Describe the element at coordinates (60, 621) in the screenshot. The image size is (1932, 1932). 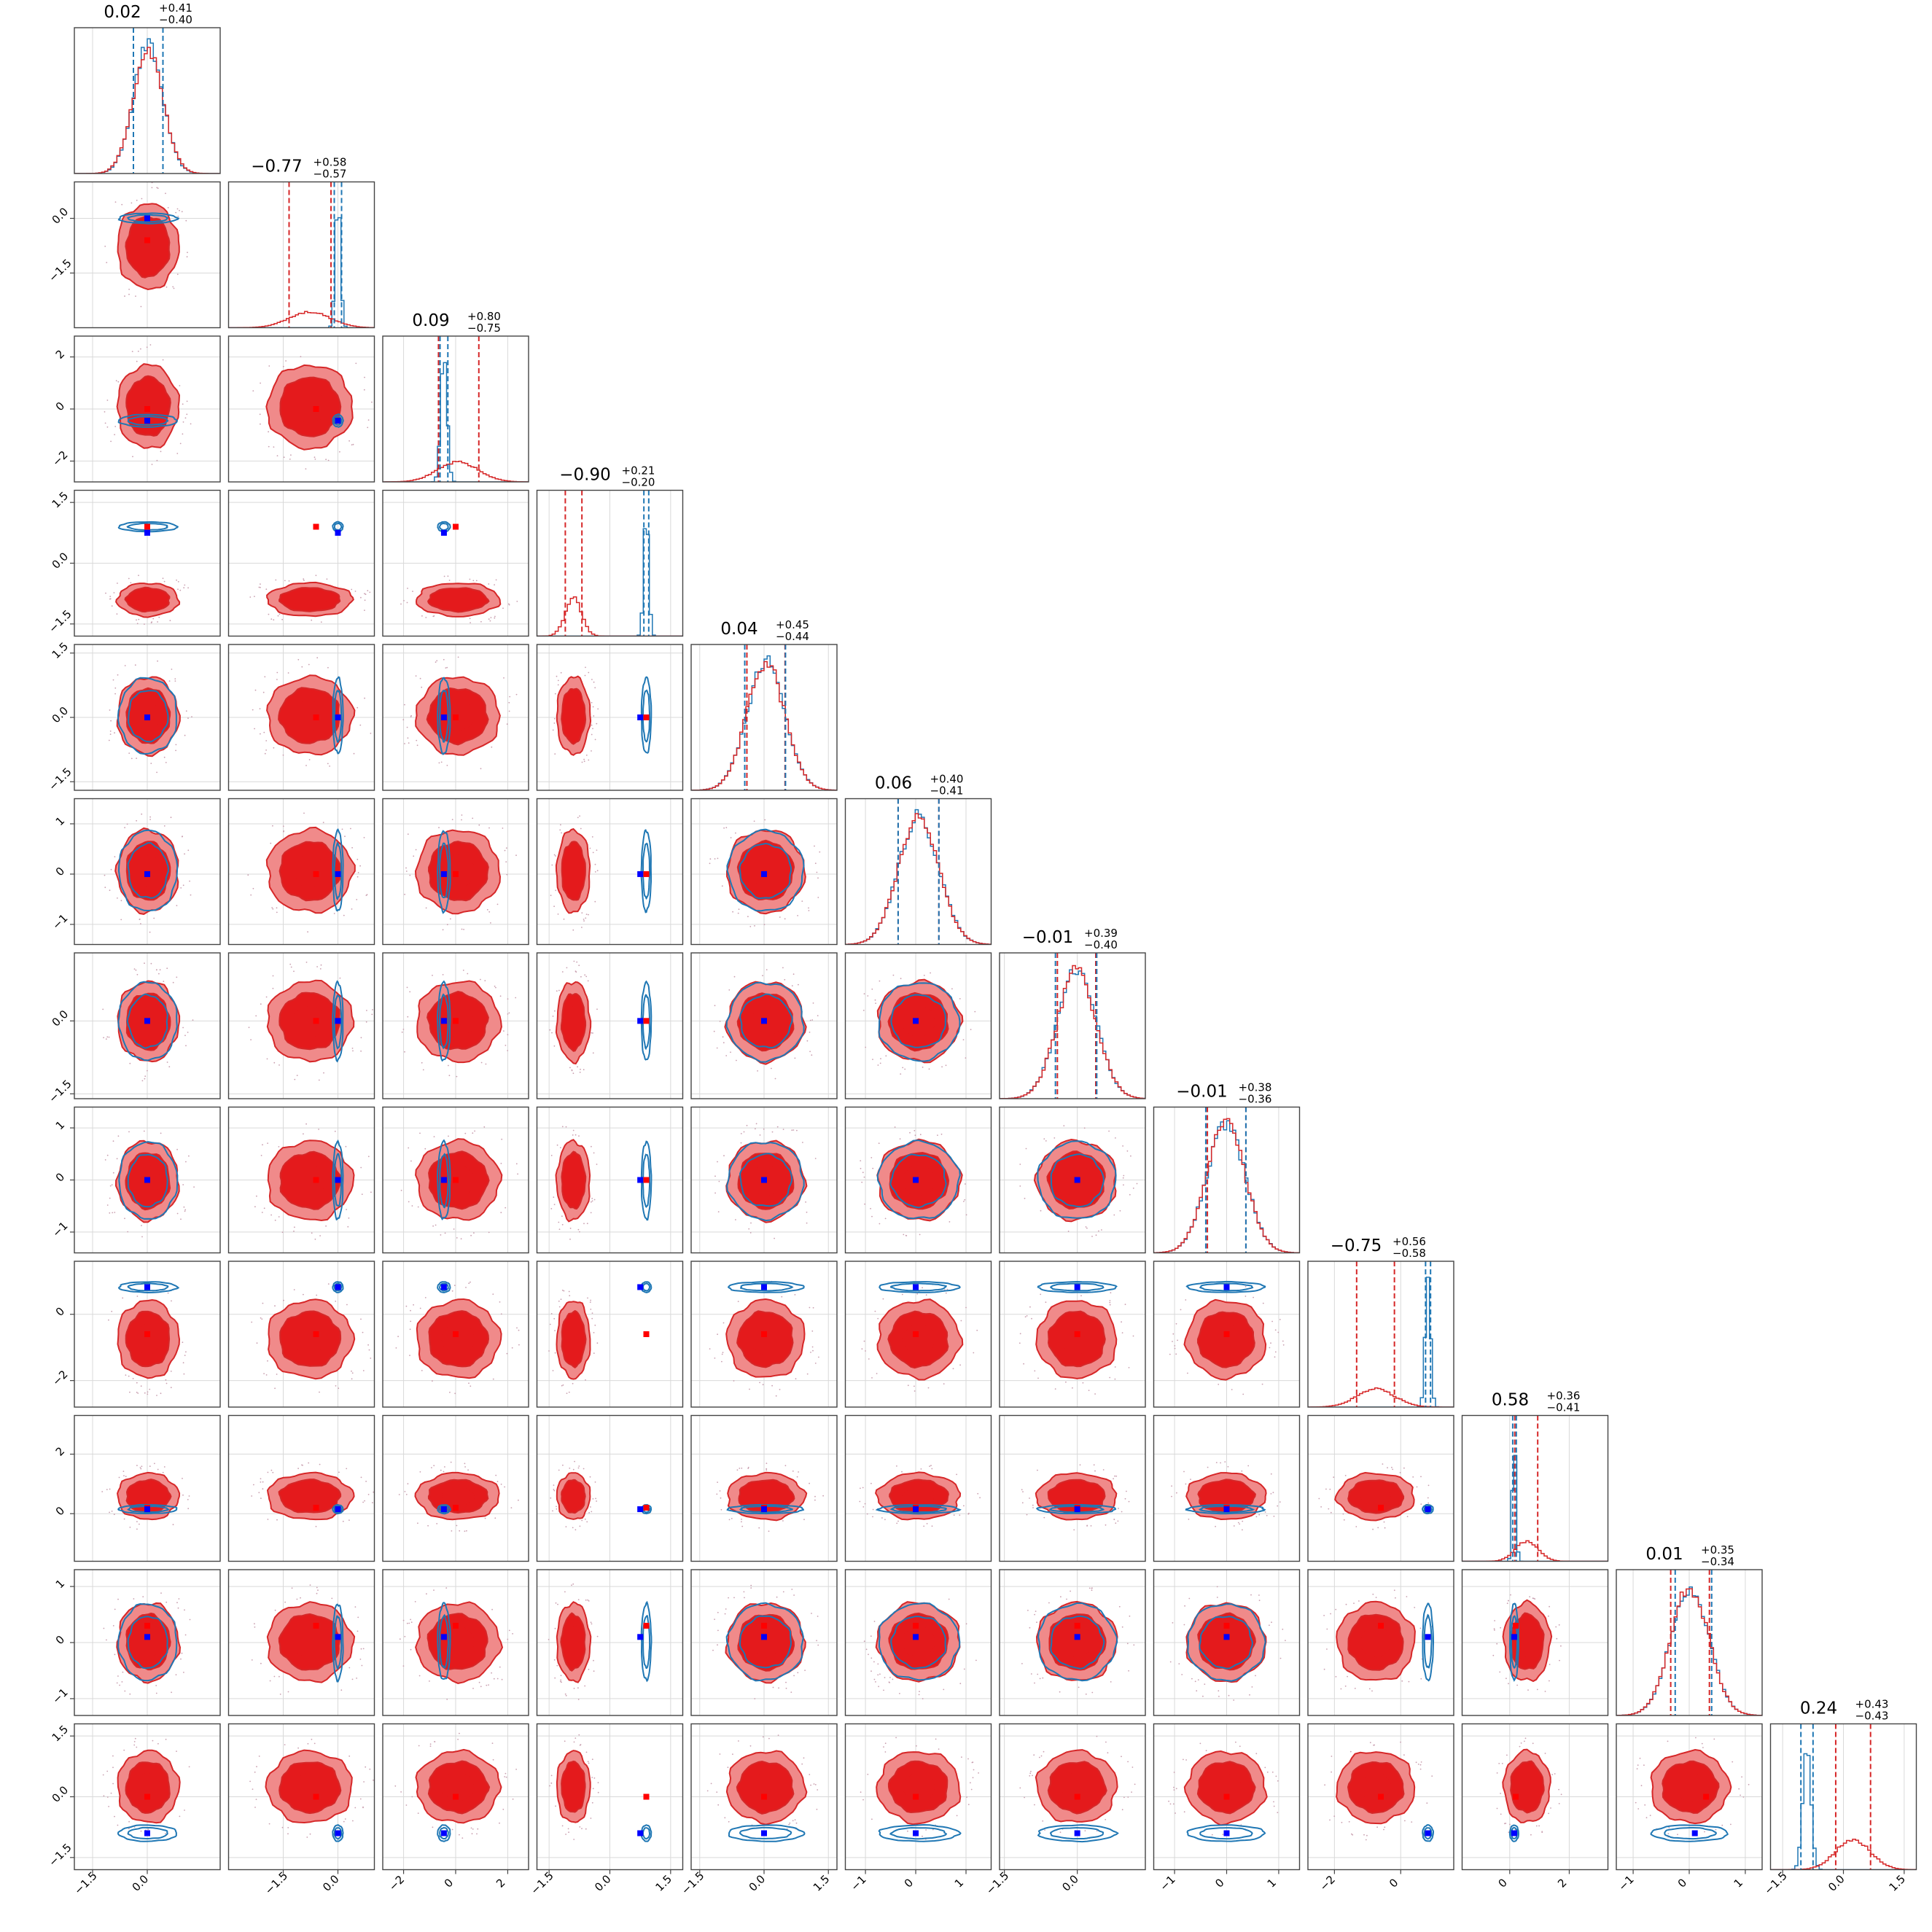
I see `y-tick-label: −1.5` at that location.